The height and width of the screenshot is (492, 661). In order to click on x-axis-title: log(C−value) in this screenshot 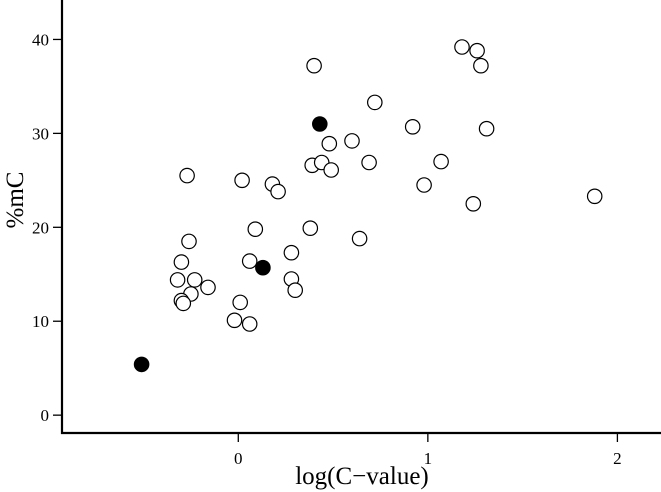, I will do `click(362, 476)`.